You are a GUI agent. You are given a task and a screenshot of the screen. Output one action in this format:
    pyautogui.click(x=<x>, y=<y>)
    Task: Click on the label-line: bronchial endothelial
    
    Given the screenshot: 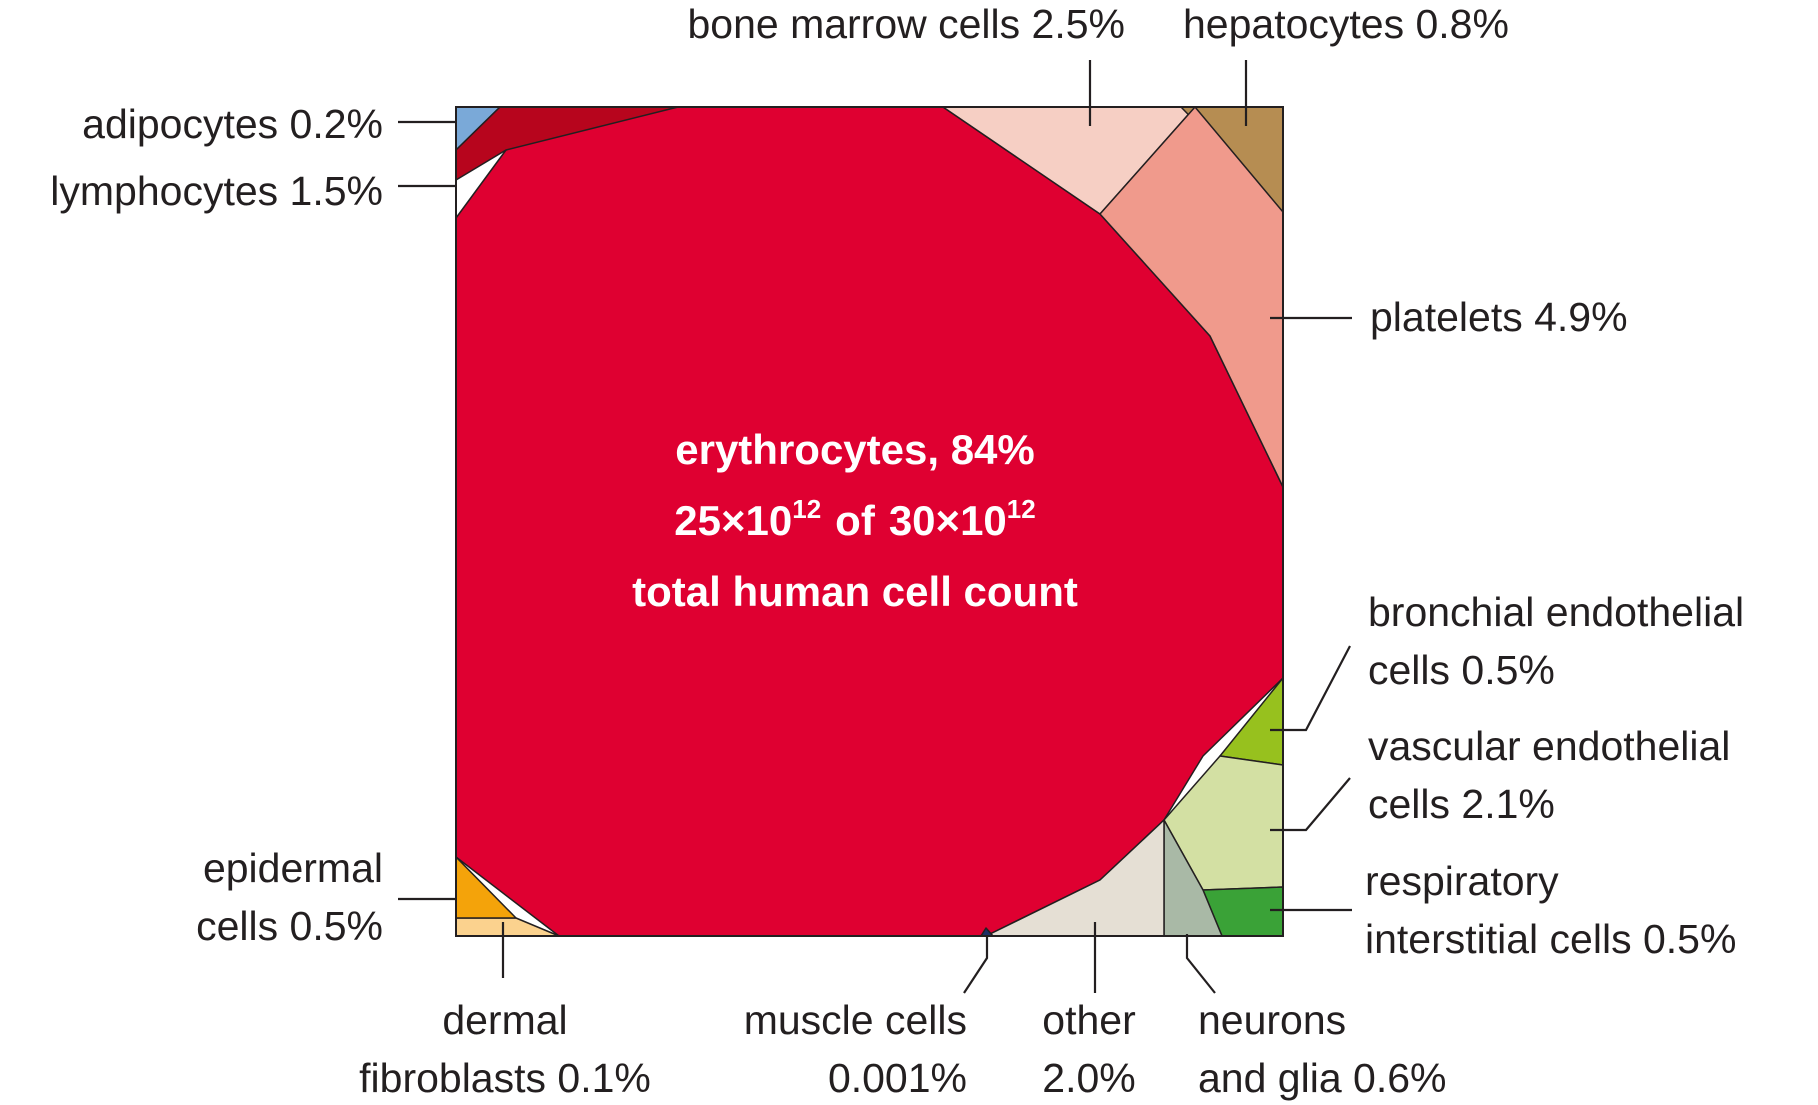 What is the action you would take?
    pyautogui.click(x=1556, y=612)
    